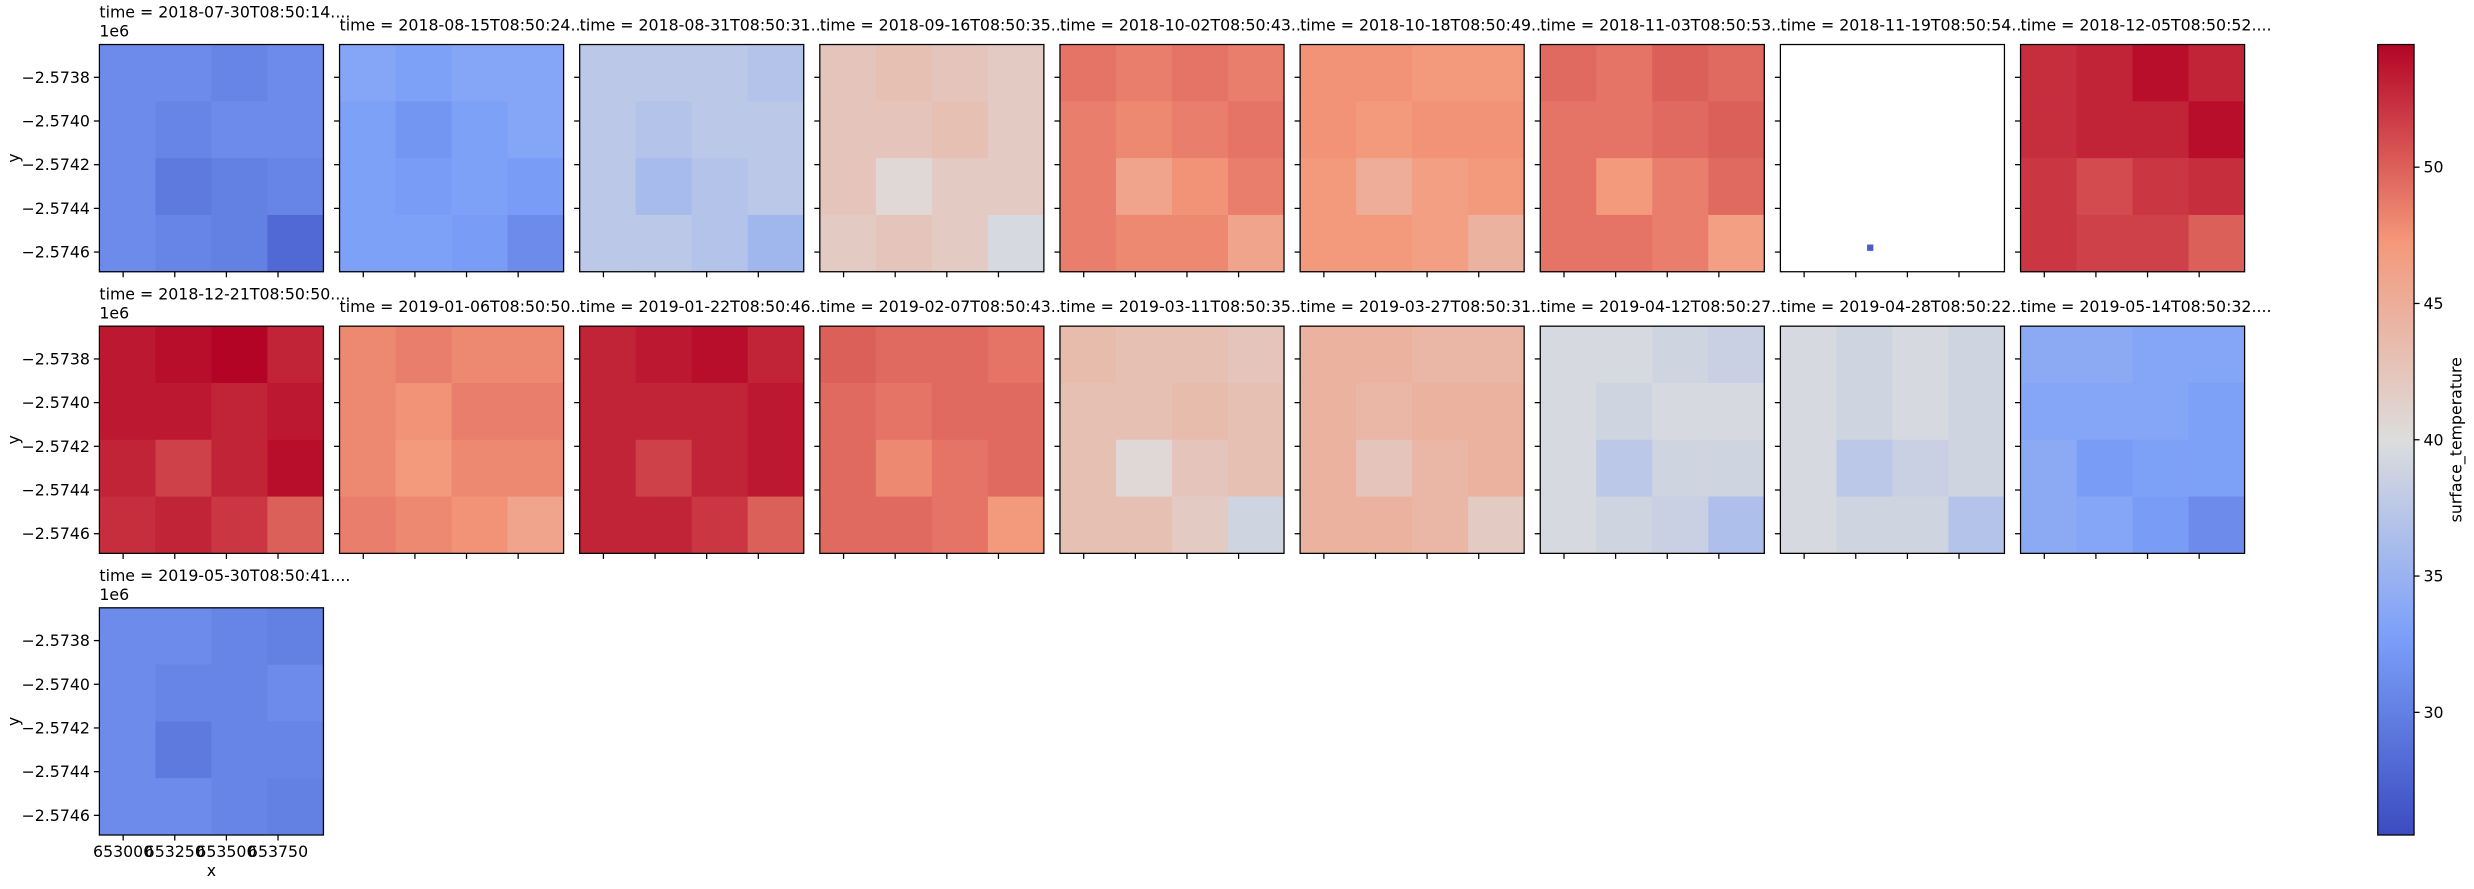 This screenshot has width=2474, height=889. What do you see at coordinates (56, 208) in the screenshot?
I see `y-tick-label: −2.5744` at bounding box center [56, 208].